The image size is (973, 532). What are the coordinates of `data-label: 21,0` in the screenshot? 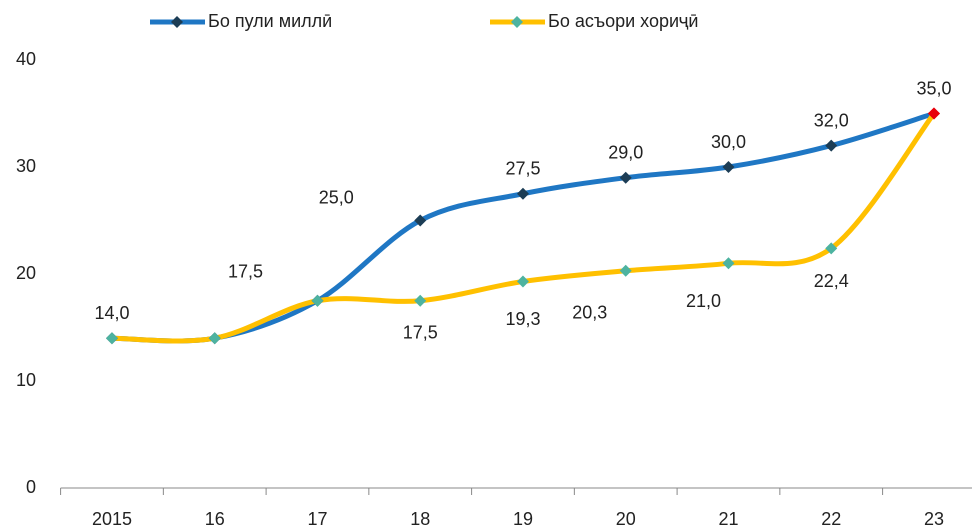 It's located at (703, 301).